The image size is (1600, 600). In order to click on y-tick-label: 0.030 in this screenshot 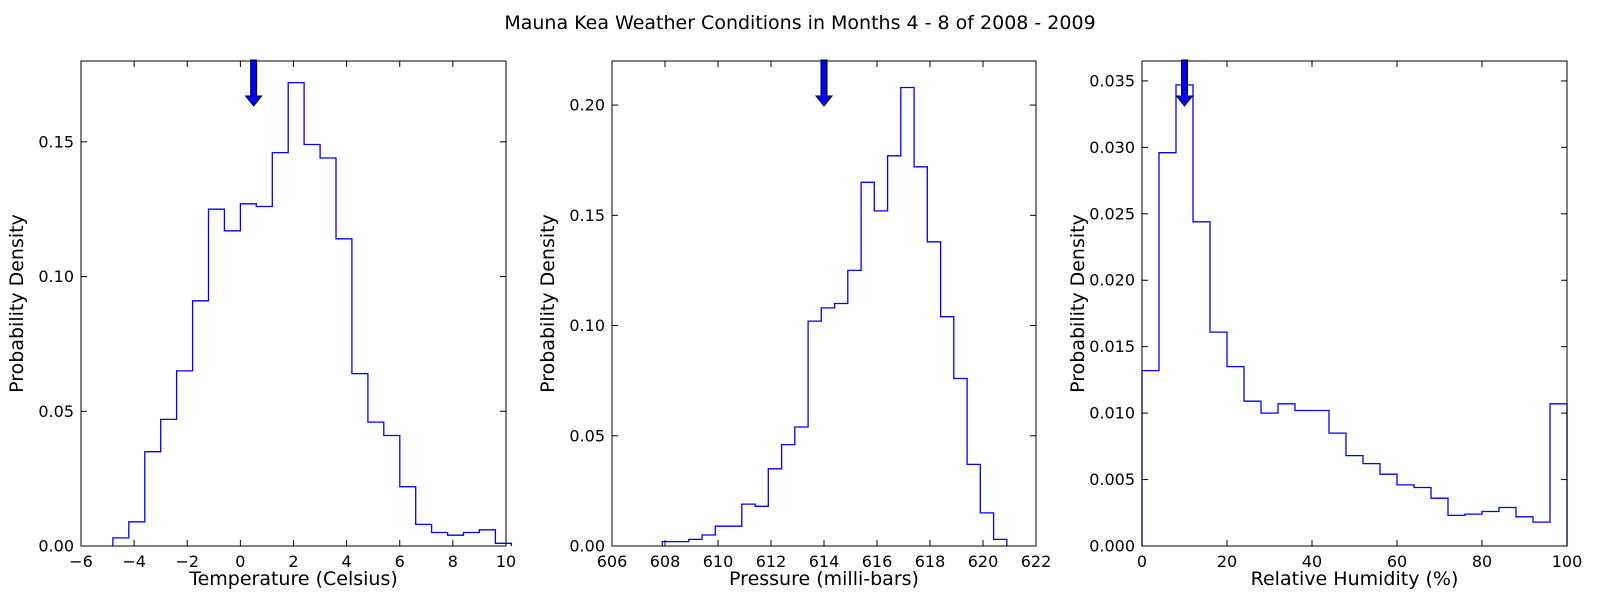, I will do `click(1112, 147)`.